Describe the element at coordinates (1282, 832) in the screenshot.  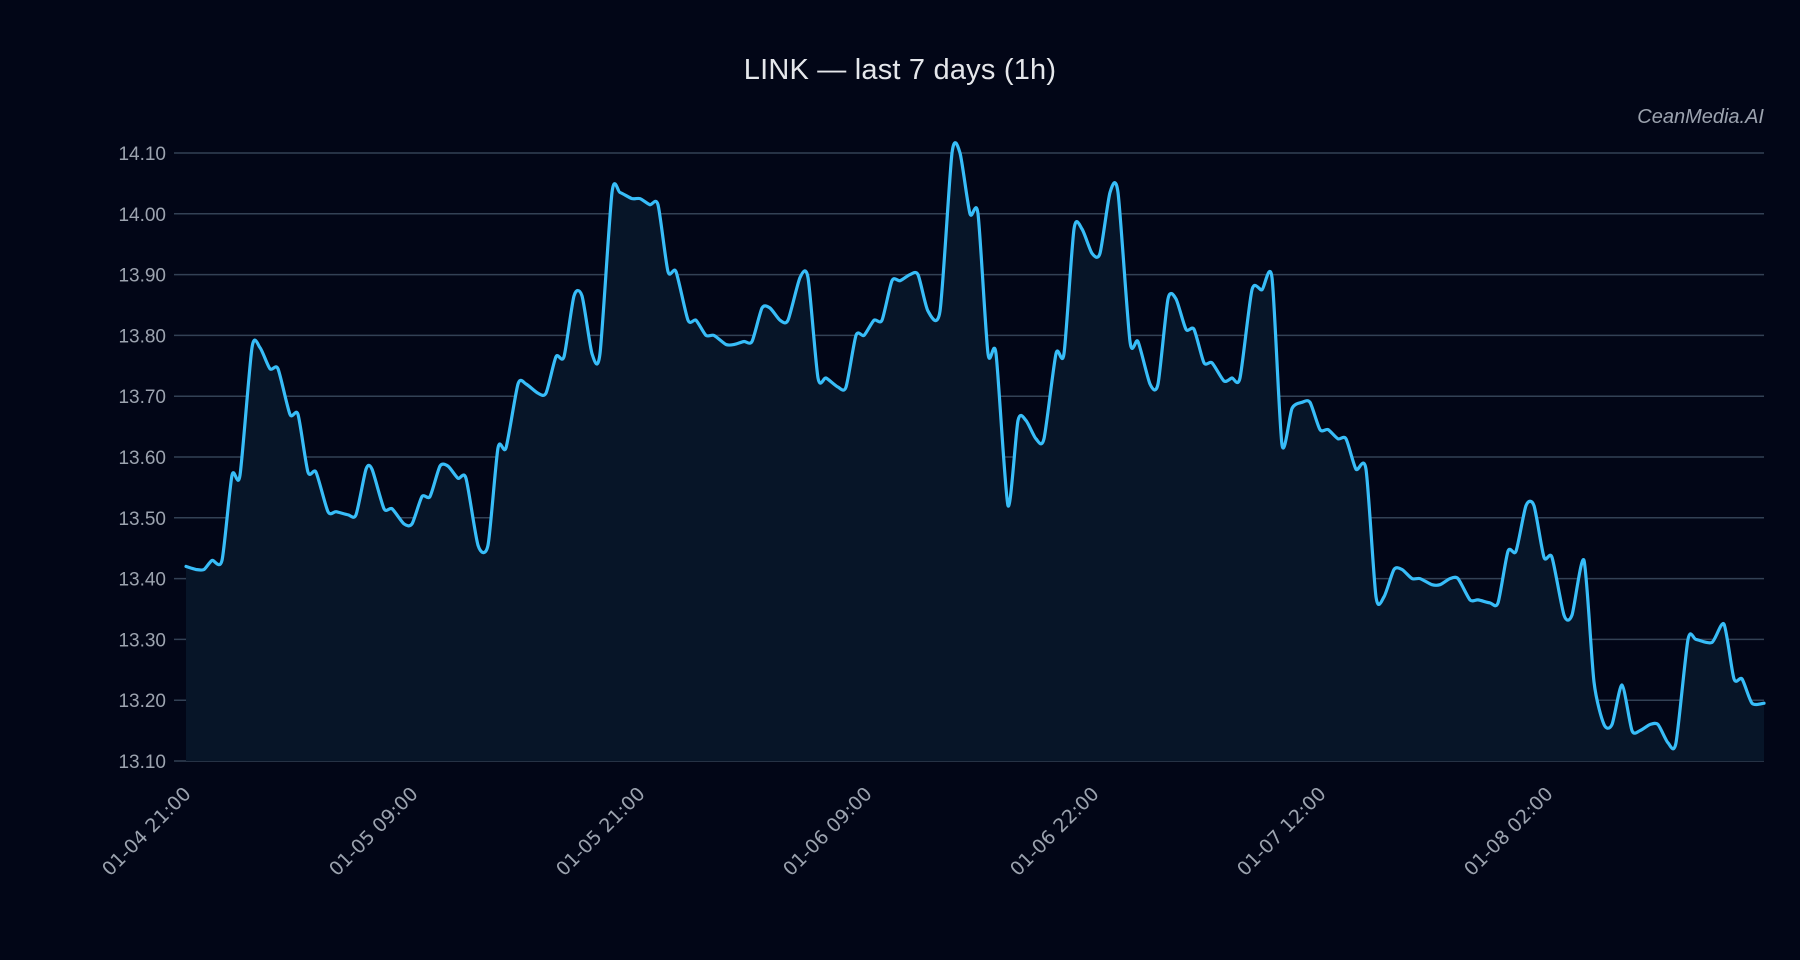
I see `x-tick-label: 01-07 12:00` at that location.